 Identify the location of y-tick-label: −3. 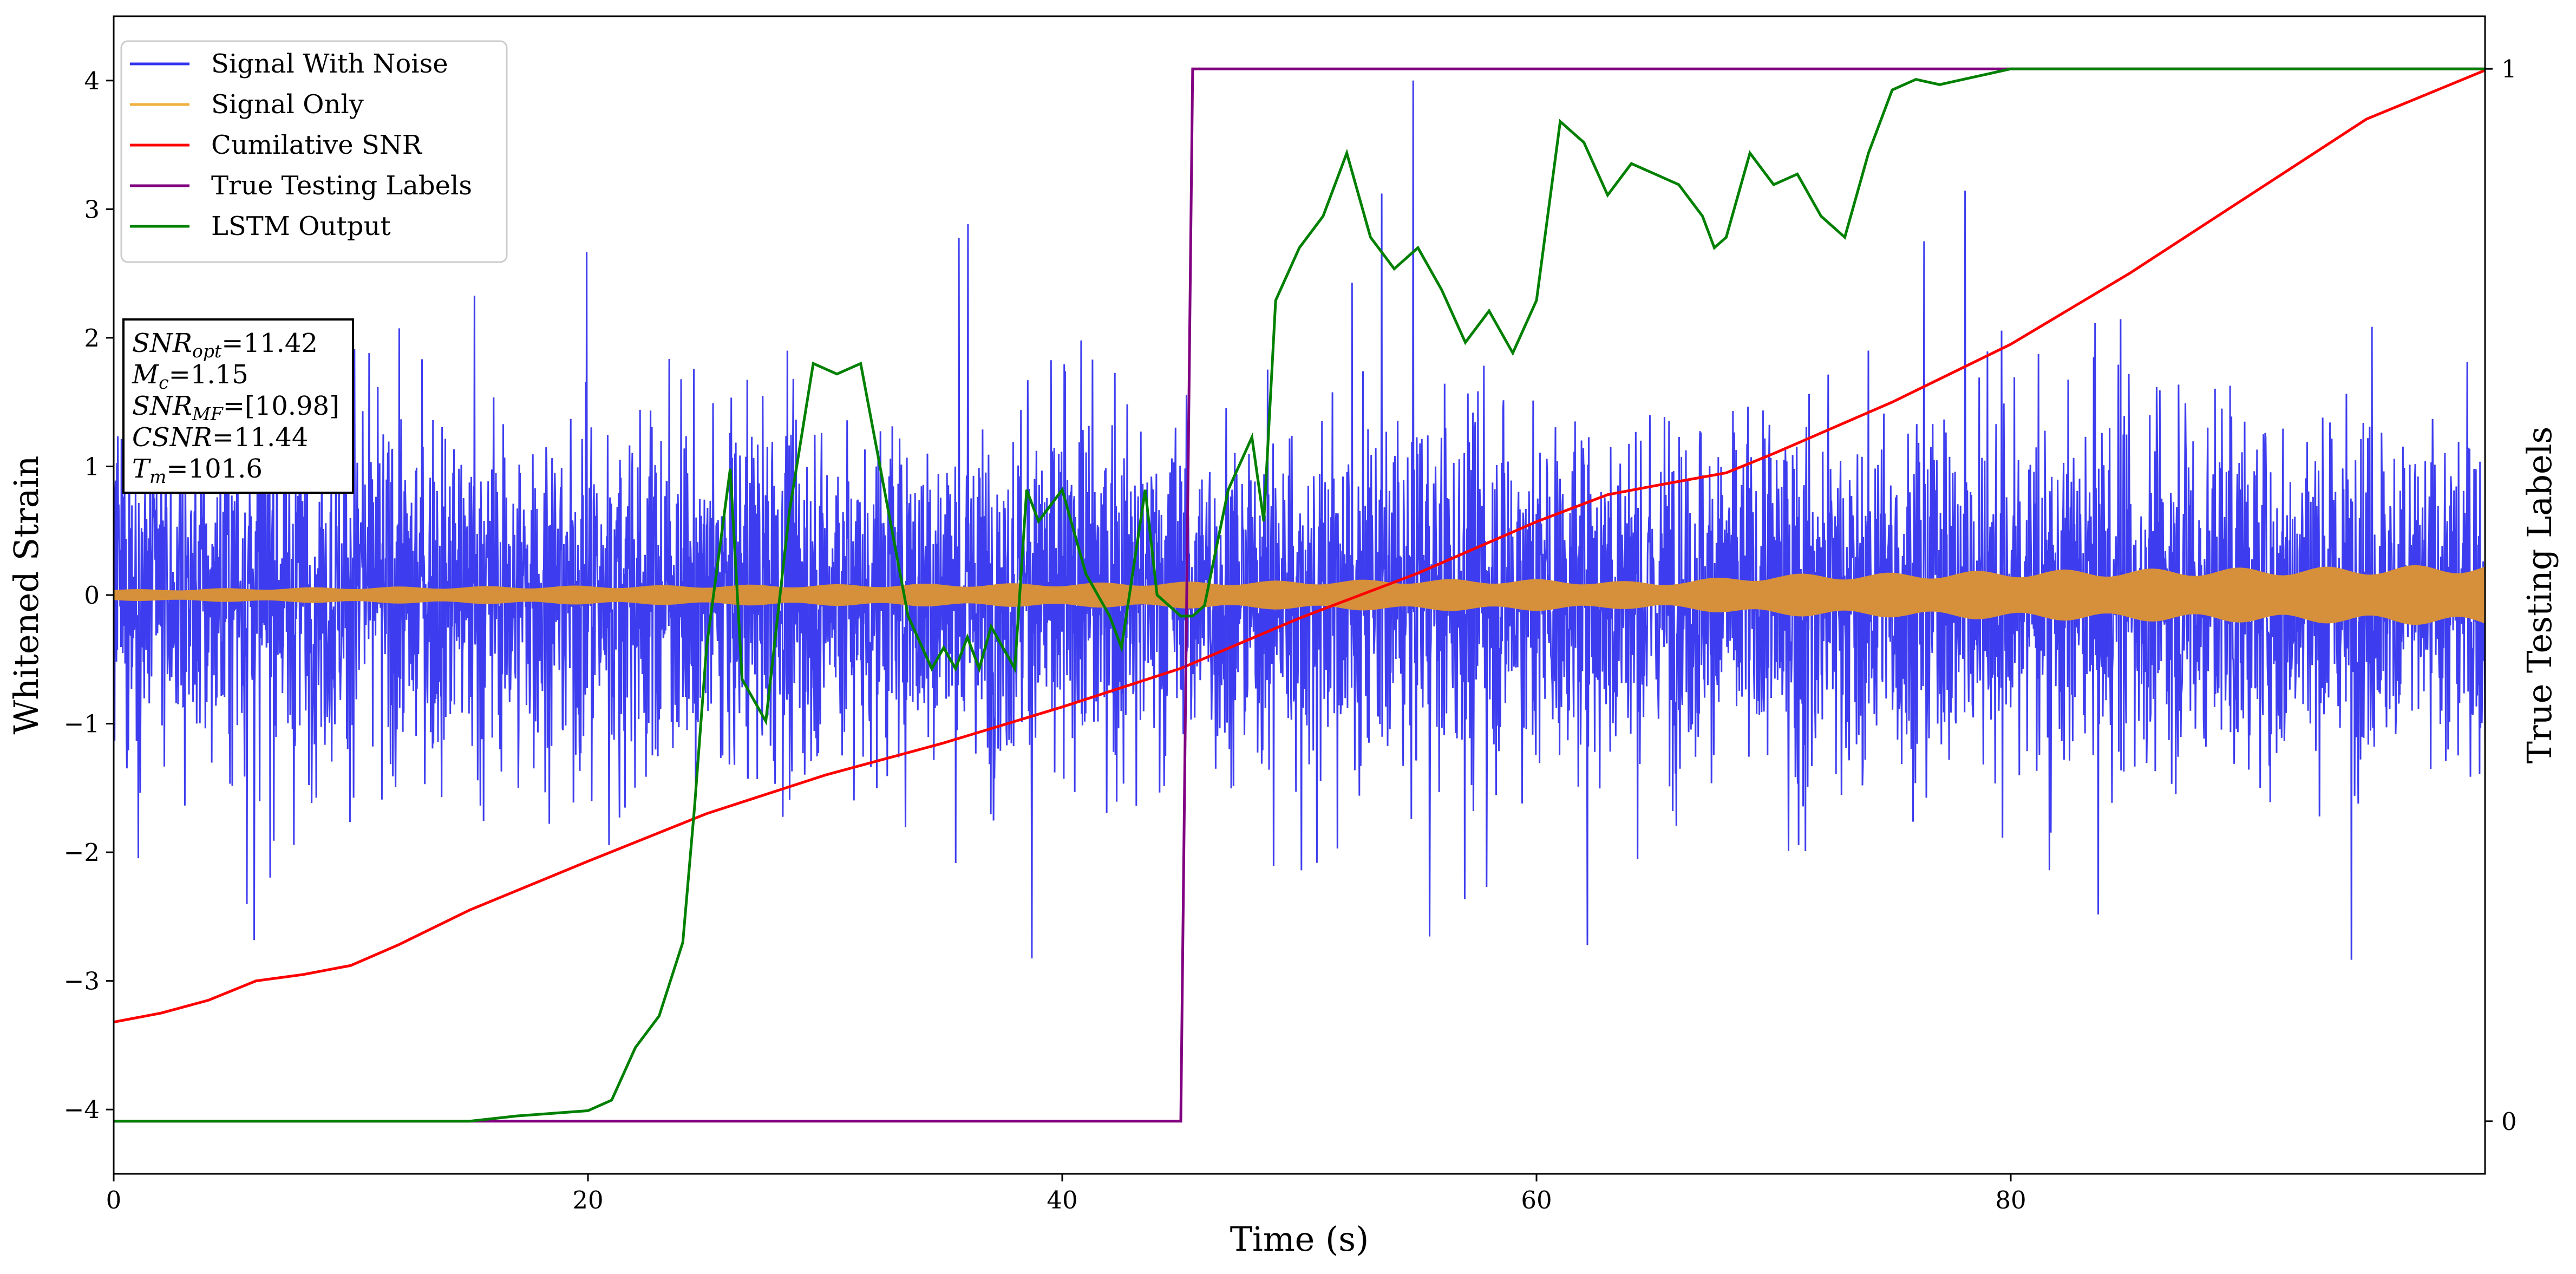
(82, 981).